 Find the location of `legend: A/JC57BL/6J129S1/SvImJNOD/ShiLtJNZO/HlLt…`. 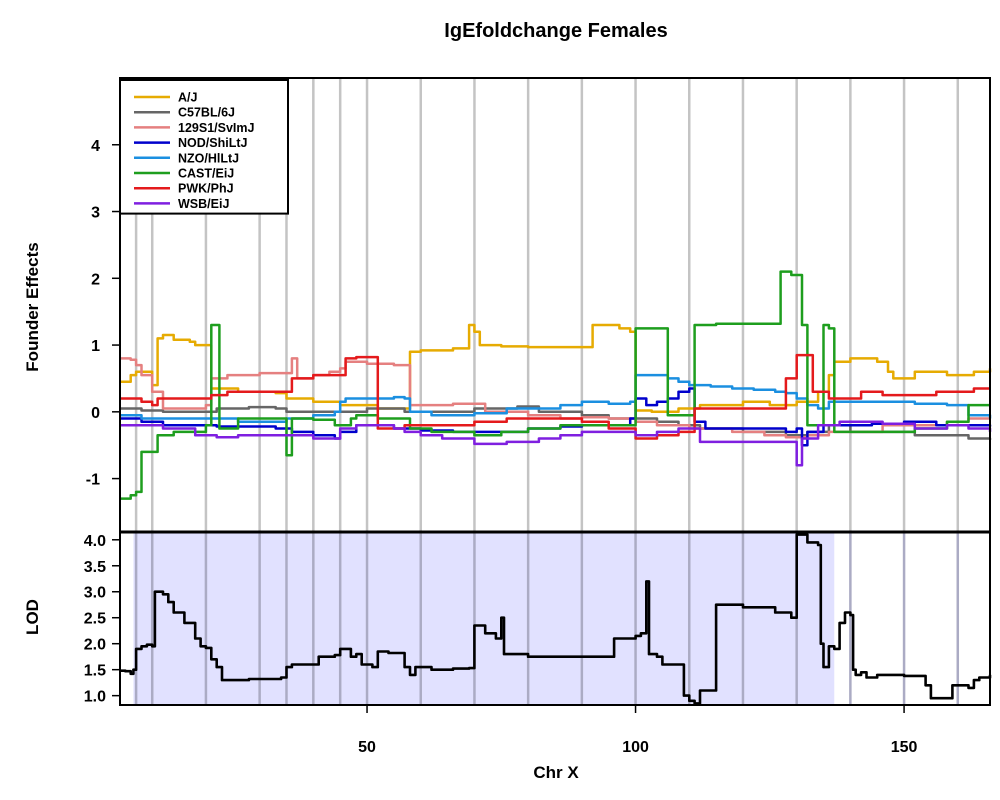

legend: A/JC57BL/6J129S1/SvImJNOD/ShiLtJNZO/HlLt… is located at coordinates (204, 147).